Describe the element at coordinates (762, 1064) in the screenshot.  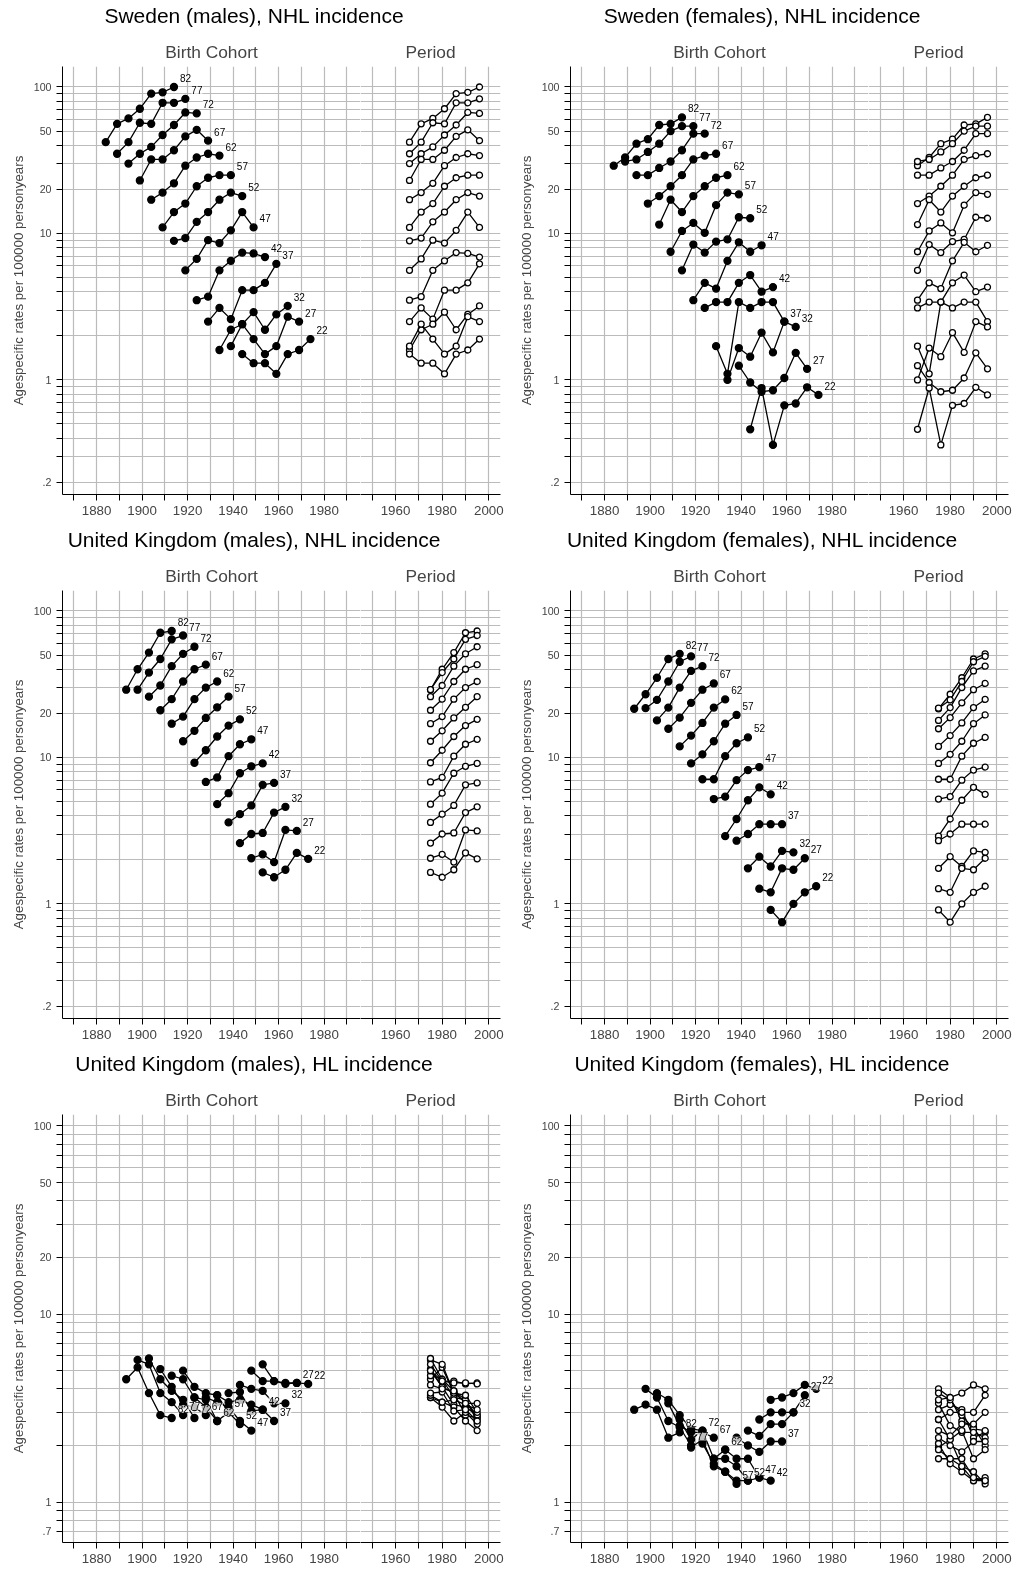
I see `chart-title: United Kingdom (females), HL incidence` at that location.